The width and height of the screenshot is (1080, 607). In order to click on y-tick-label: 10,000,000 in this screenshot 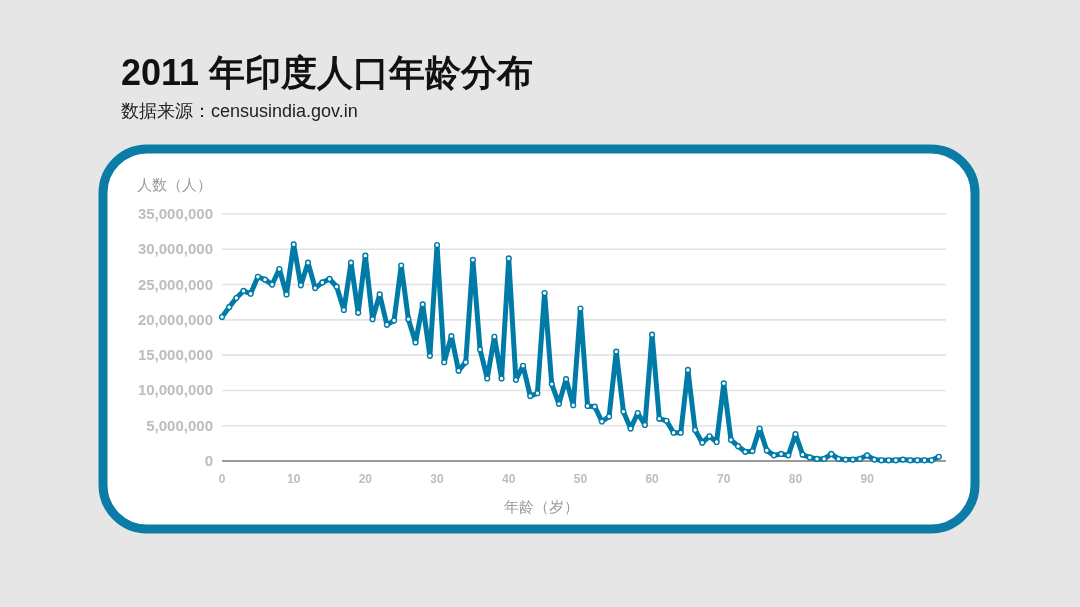, I will do `click(175, 390)`.